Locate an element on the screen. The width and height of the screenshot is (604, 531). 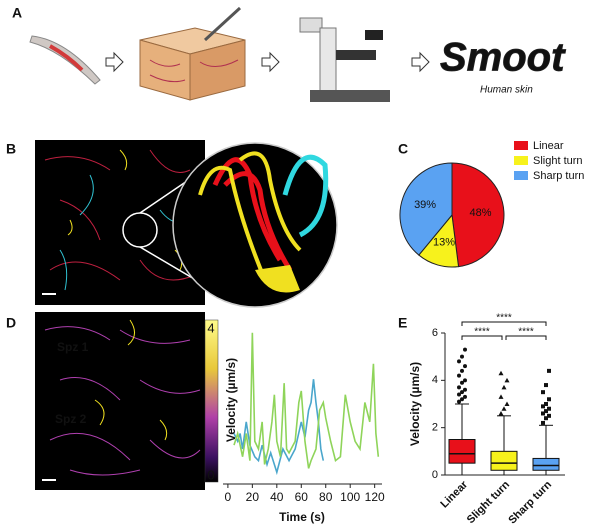
x-tick-label: 0 is located at coordinates (228, 497).